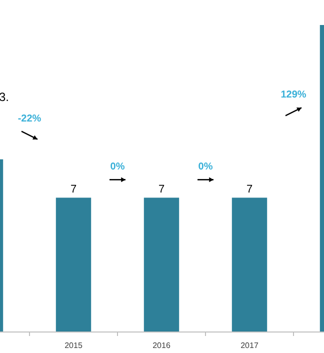 This screenshot has width=324, height=353. Describe the element at coordinates (249, 345) in the screenshot. I see `x-tick-label: 2017` at that location.